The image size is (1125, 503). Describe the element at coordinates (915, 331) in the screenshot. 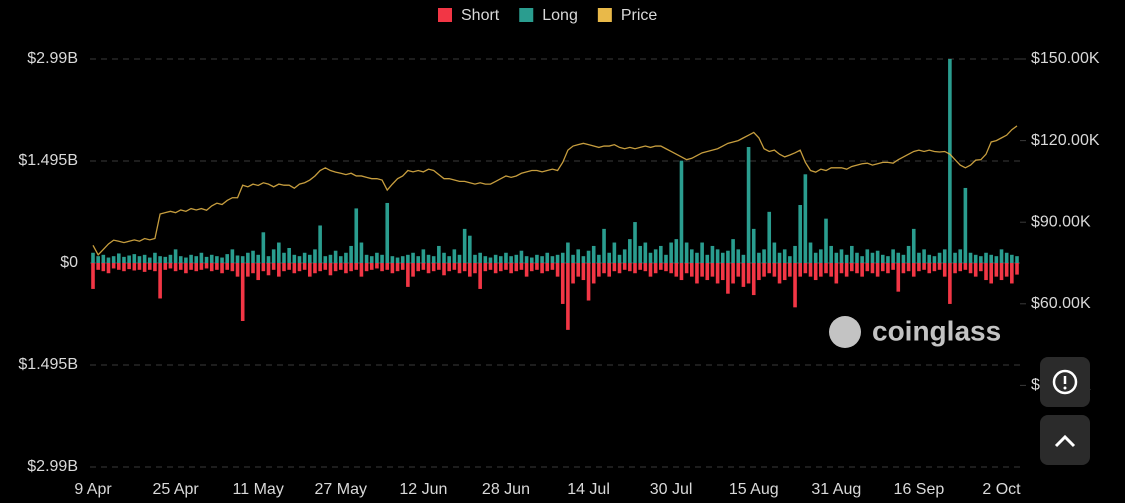

I see `watermark: coinglass` at that location.